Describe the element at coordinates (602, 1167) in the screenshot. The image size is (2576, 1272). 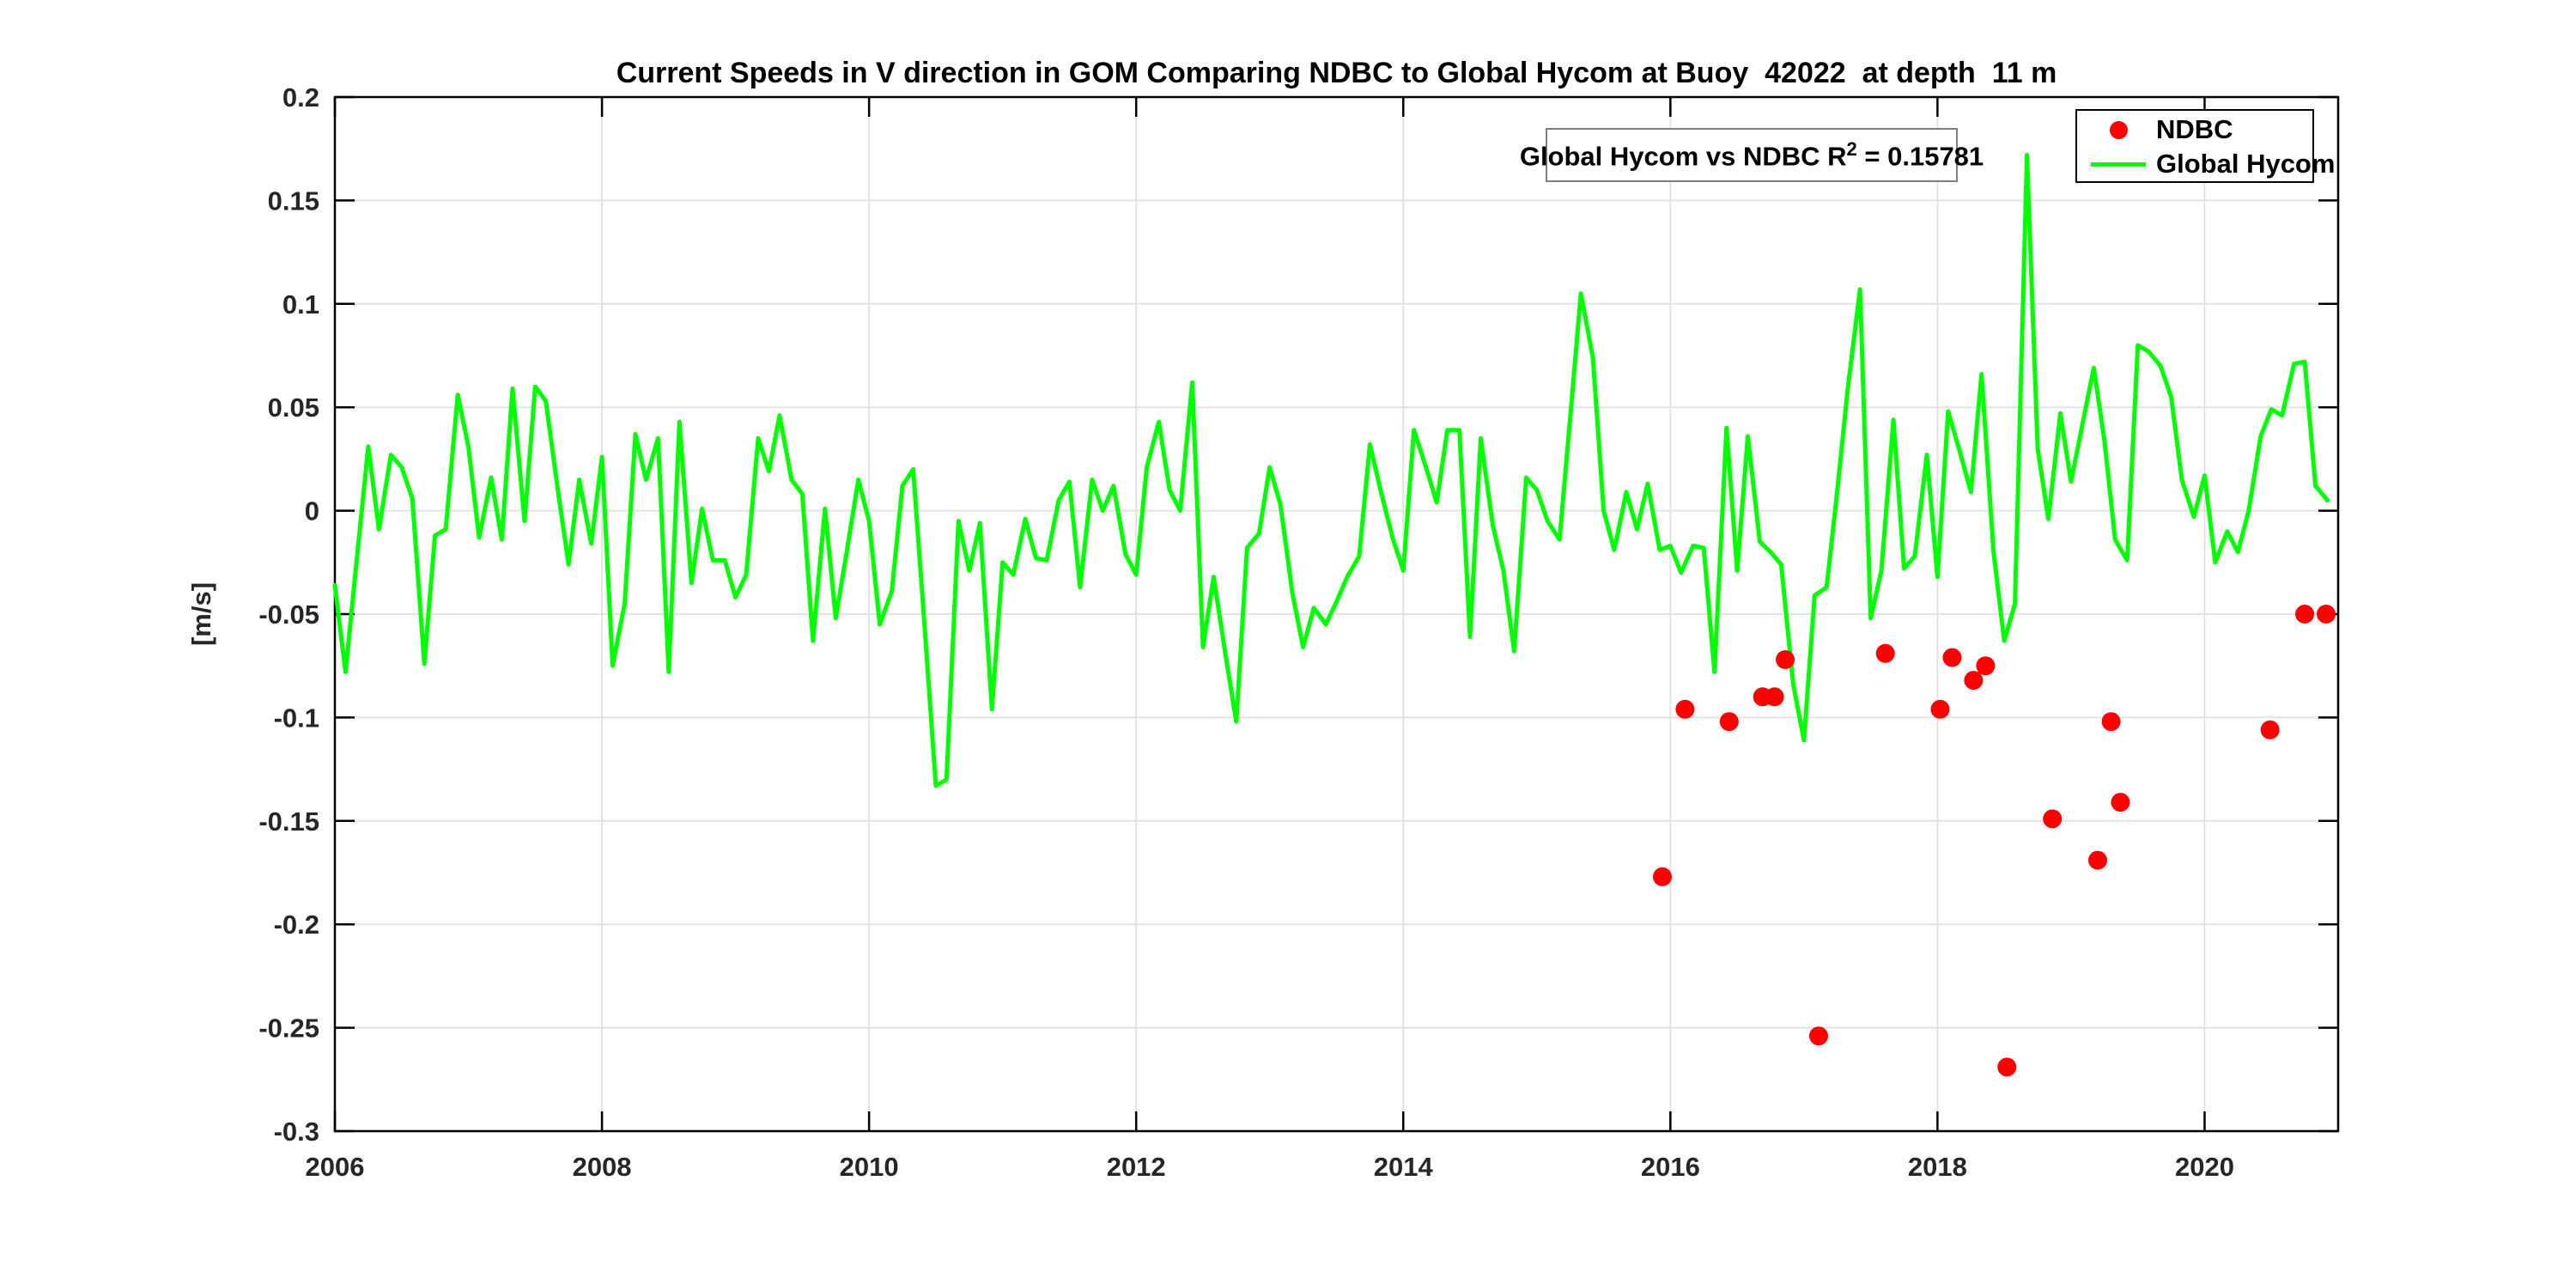
I see `x-tick-label: 2008` at that location.